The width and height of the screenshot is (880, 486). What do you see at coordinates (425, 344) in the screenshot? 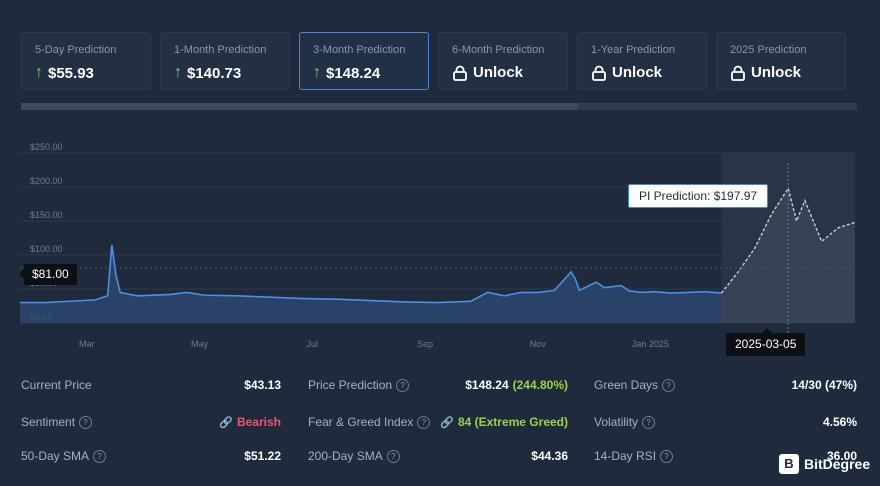
I see `x-tick-label: Sep` at bounding box center [425, 344].